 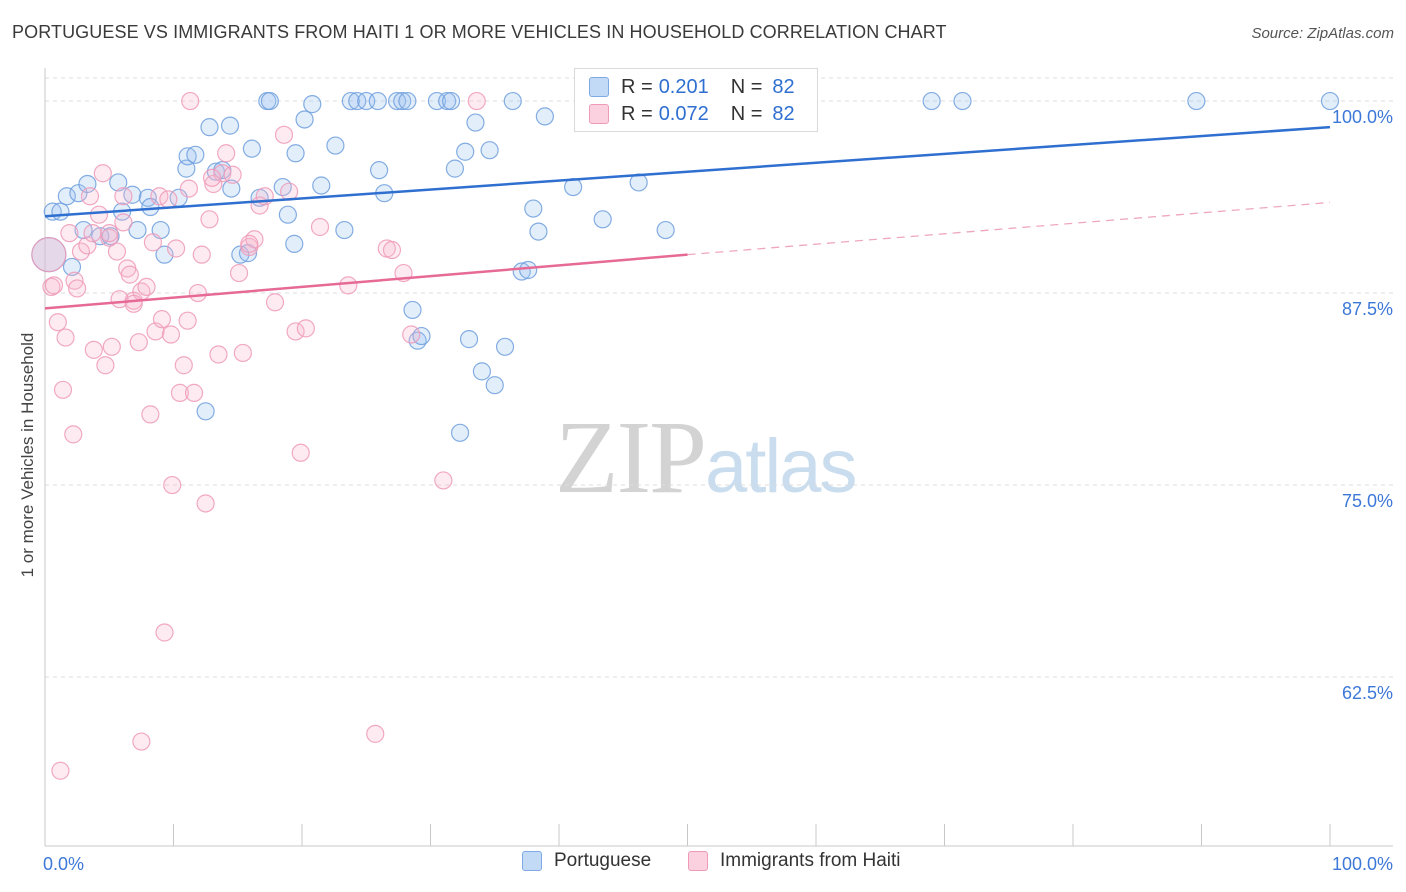 What do you see at coordinates (746, 113) in the screenshot?
I see `legend-n-label: N =` at bounding box center [746, 113].